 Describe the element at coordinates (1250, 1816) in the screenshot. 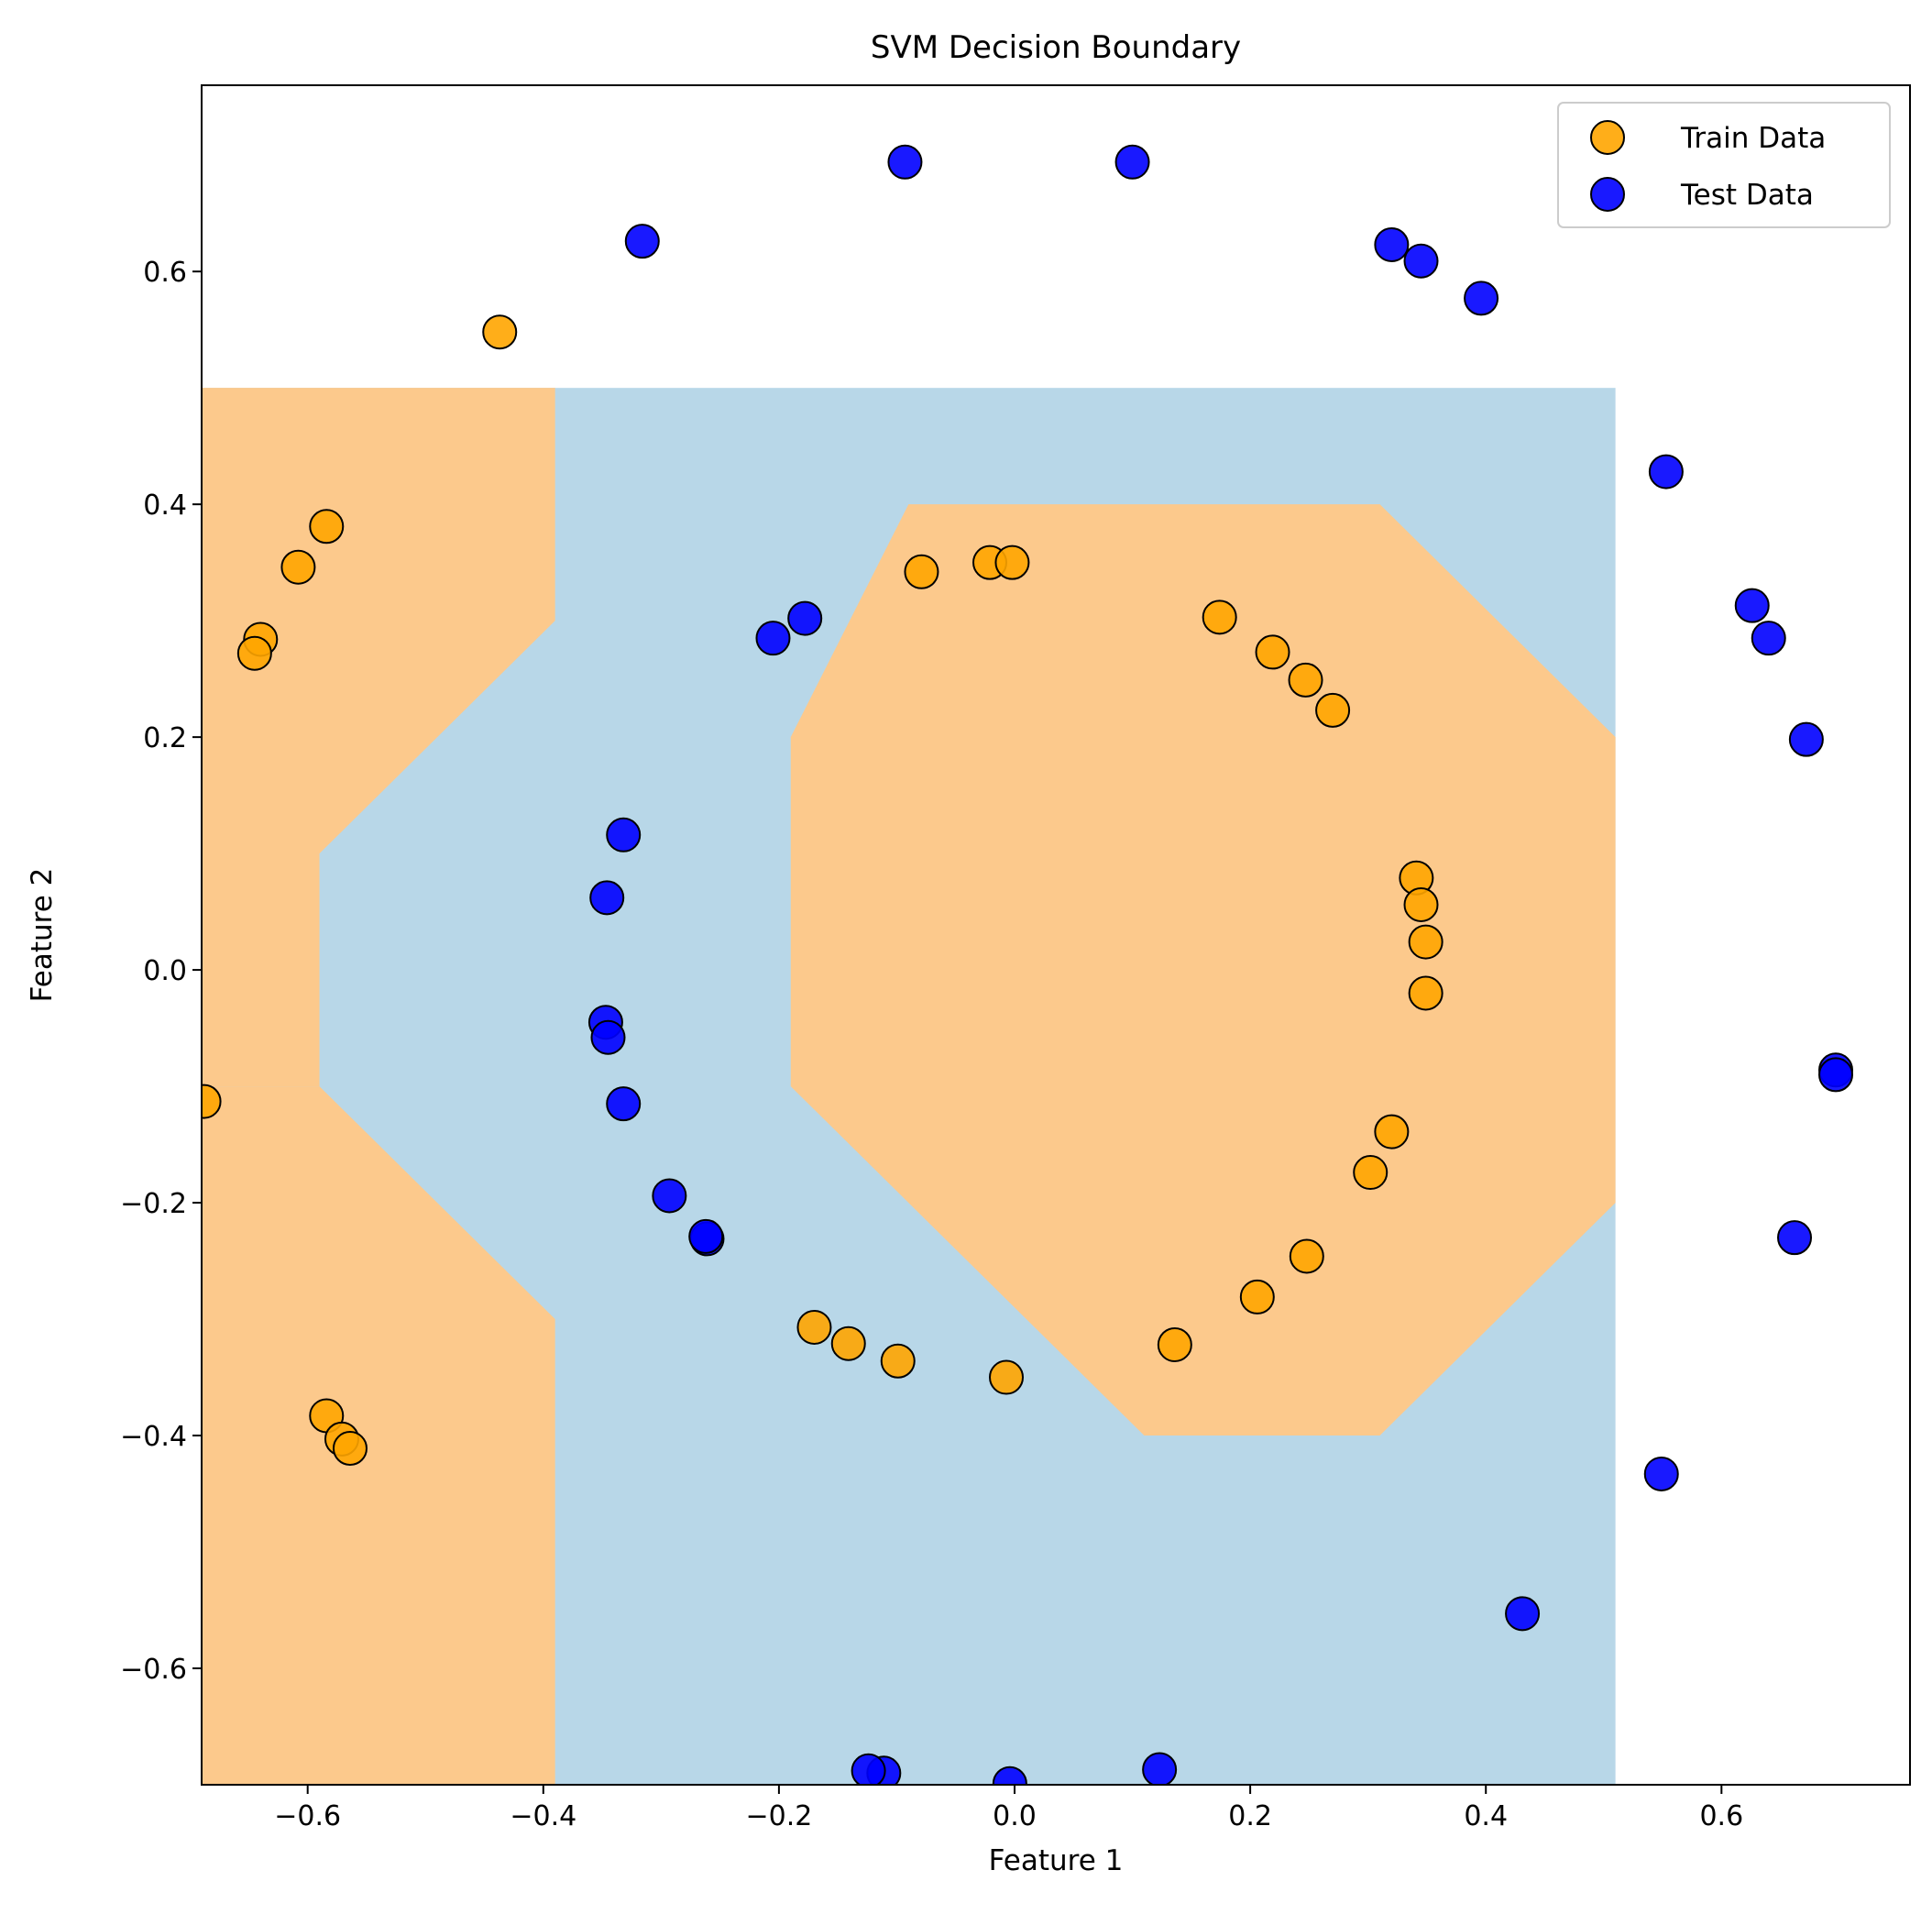

I see `x-tick-label: 0.2` at that location.